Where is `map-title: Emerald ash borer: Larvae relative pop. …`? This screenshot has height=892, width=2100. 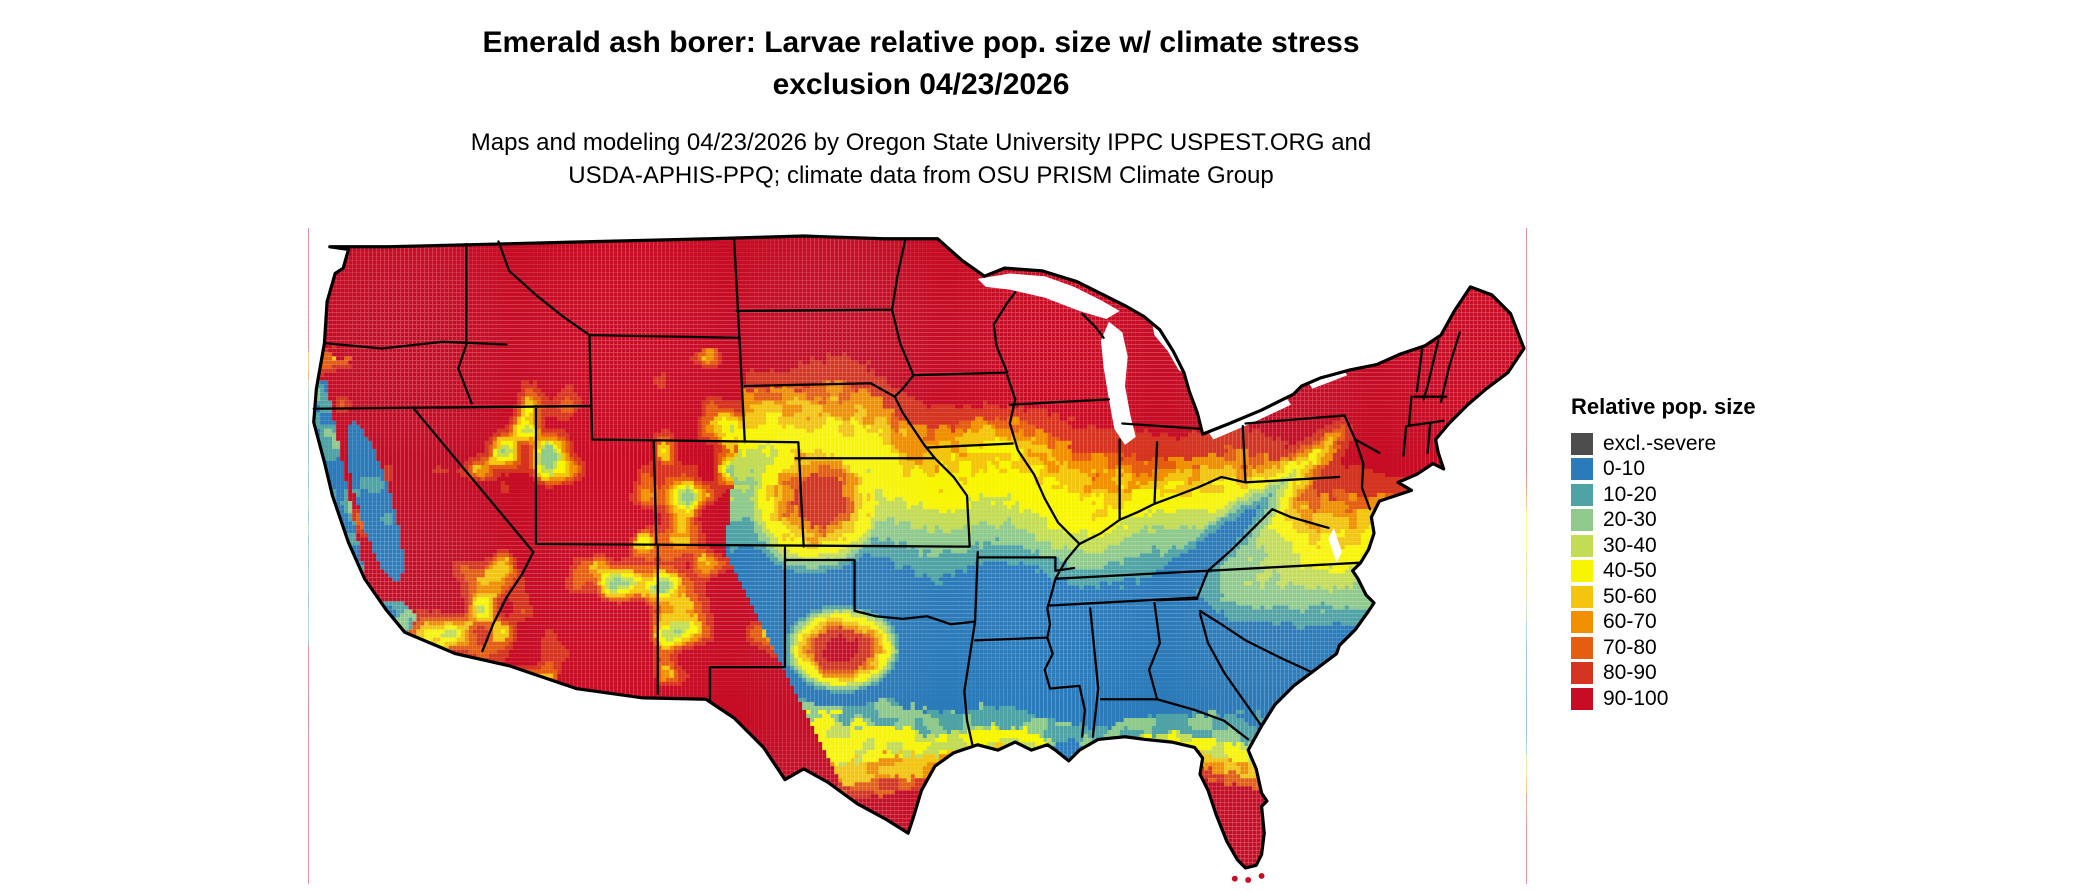 map-title: Emerald ash borer: Larvae relative pop. … is located at coordinates (921, 64).